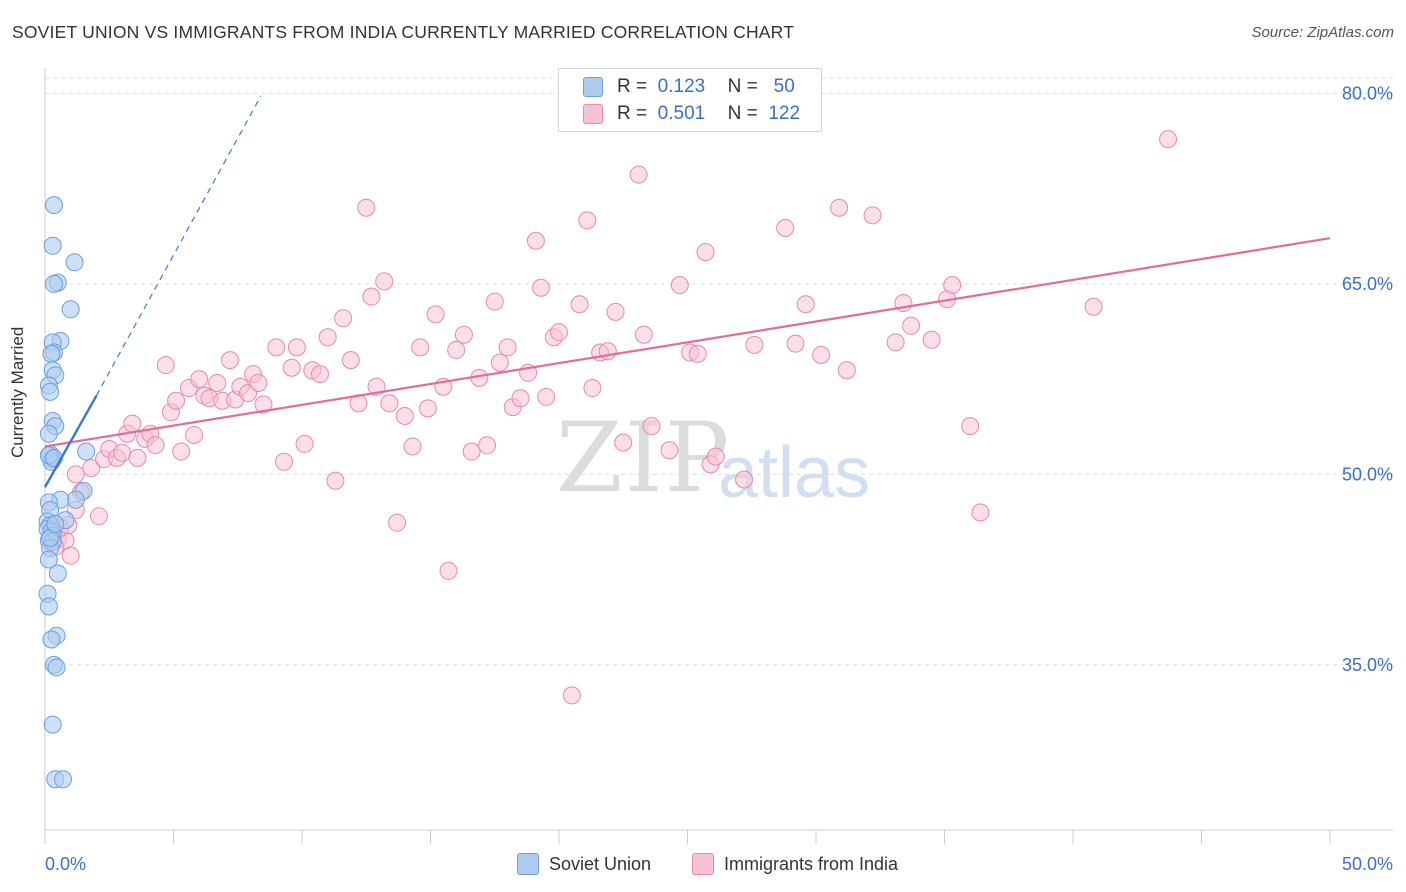 The height and width of the screenshot is (892, 1406). Describe the element at coordinates (1367, 474) in the screenshot. I see `y-tick-label: 50.0%` at that location.